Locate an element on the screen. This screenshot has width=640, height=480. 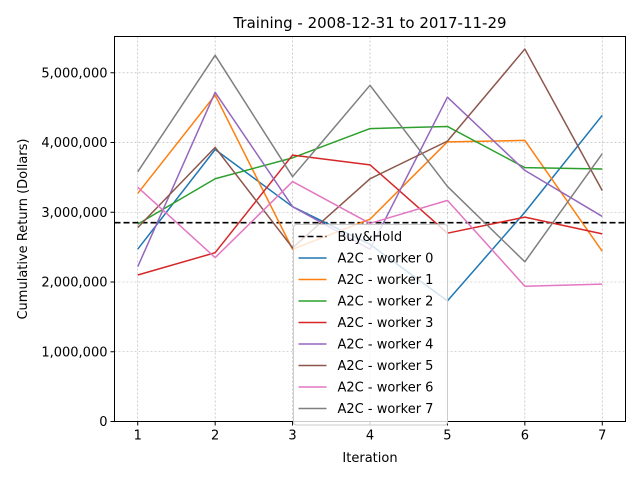
x-tick-label: 6 is located at coordinates (525, 436).